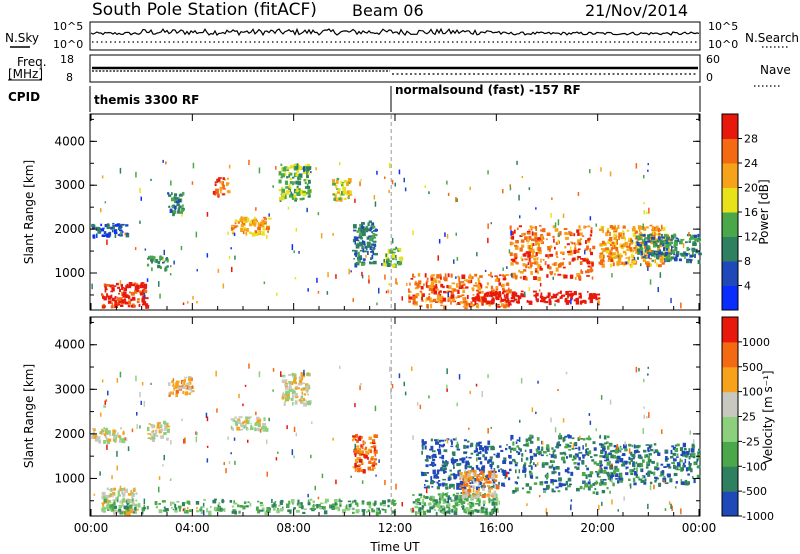  I want to click on colorbar-tick-label: 28, so click(751, 139).